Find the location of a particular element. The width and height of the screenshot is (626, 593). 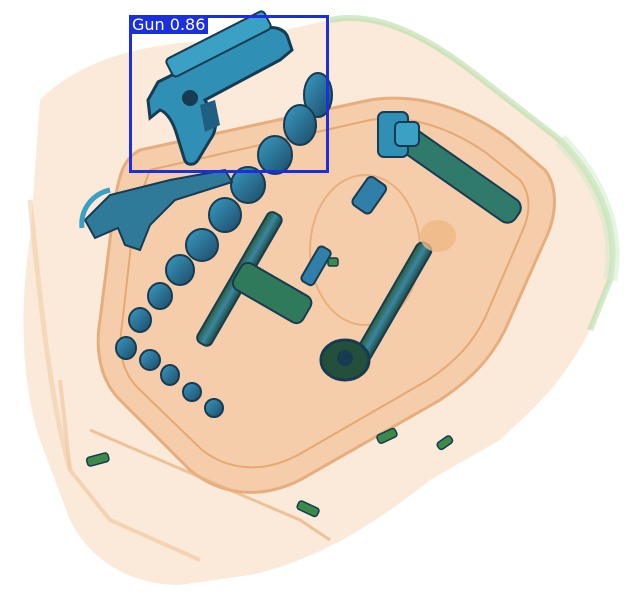

t-handle-object is located at coordinates (264, 279).